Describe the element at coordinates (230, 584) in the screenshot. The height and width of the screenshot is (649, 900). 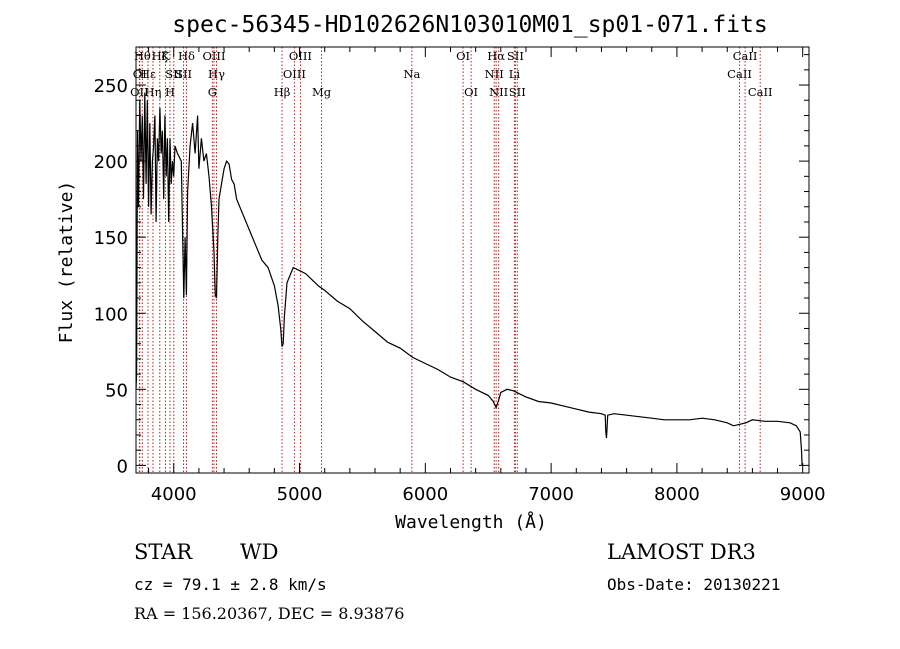
I see `cz-value: cz = 79.1 ± 2.8 km/s` at that location.